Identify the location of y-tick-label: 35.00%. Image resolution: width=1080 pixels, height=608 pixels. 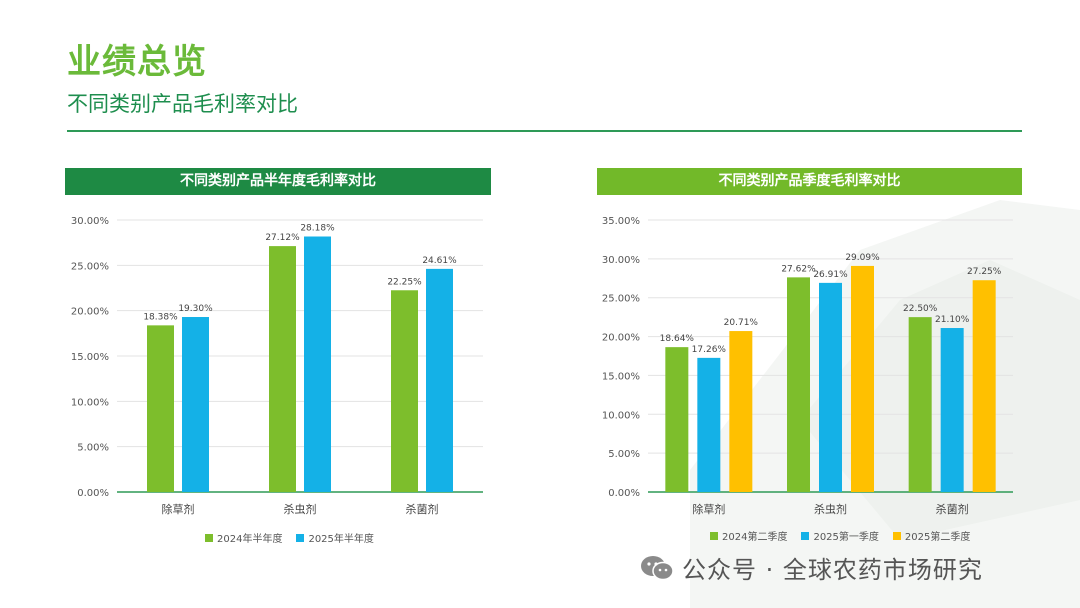
(621, 221).